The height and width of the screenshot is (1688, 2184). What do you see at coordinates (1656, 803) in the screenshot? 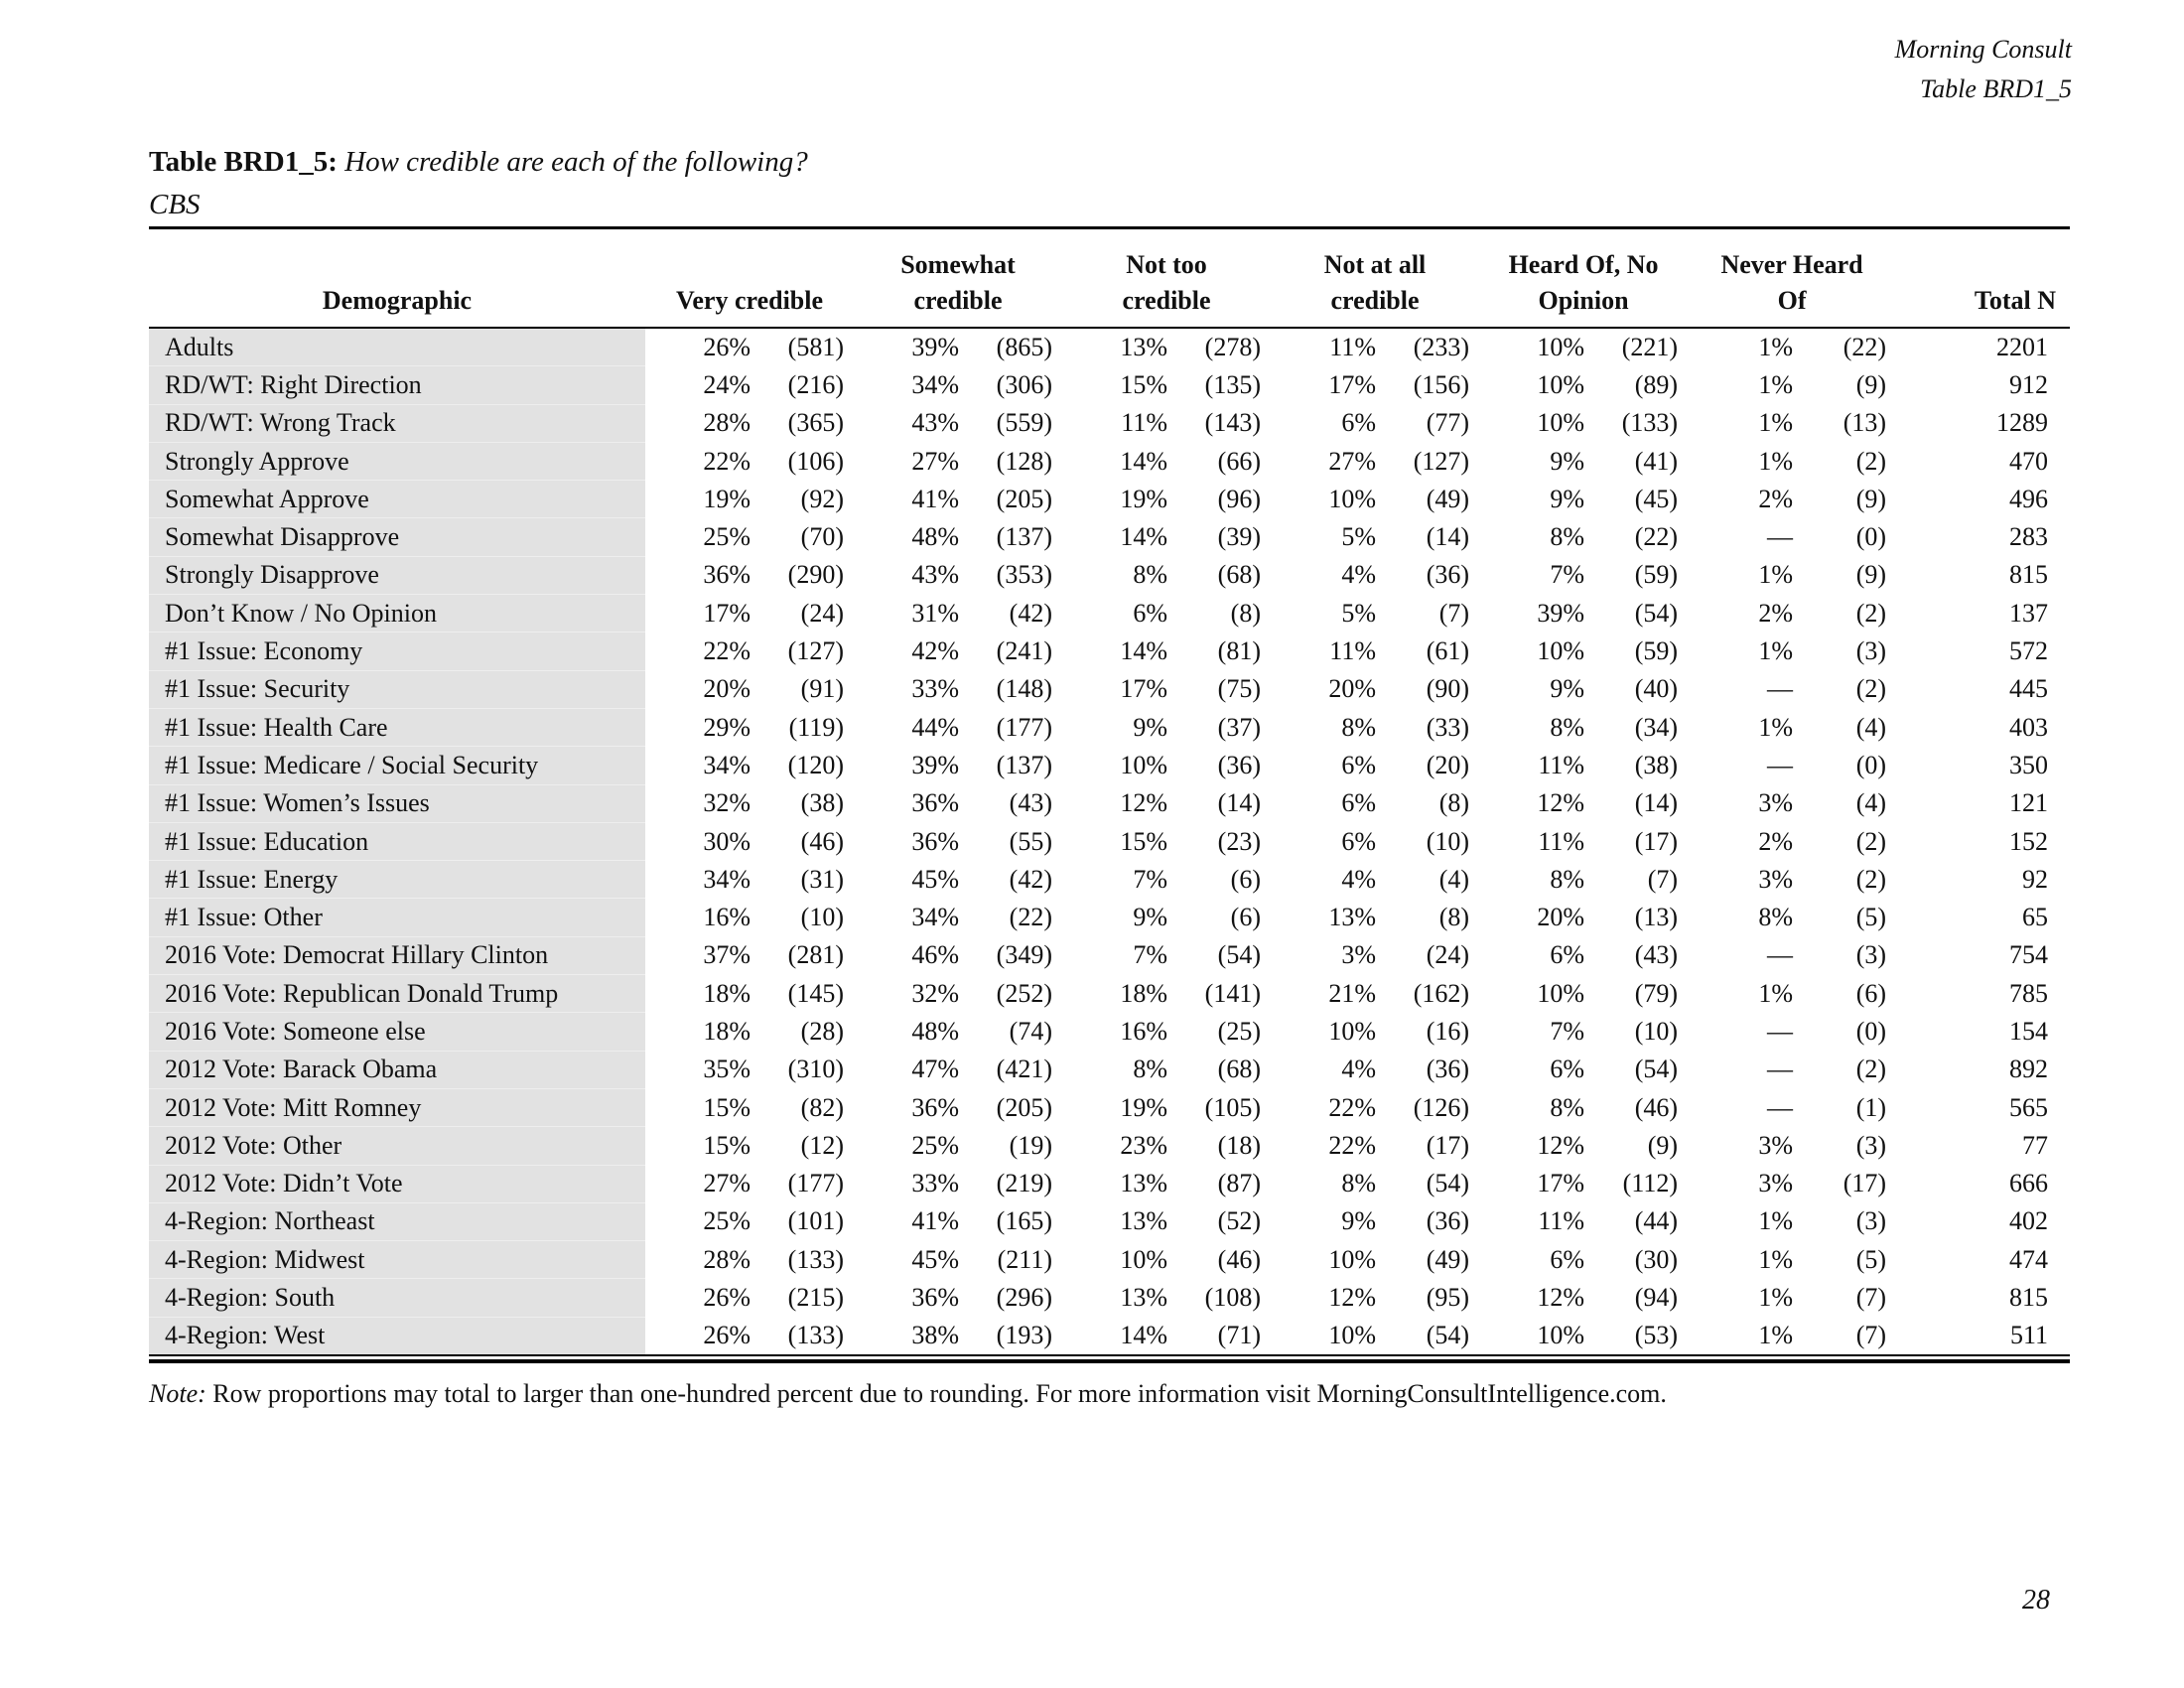
I see `cell-count: (14)` at bounding box center [1656, 803].